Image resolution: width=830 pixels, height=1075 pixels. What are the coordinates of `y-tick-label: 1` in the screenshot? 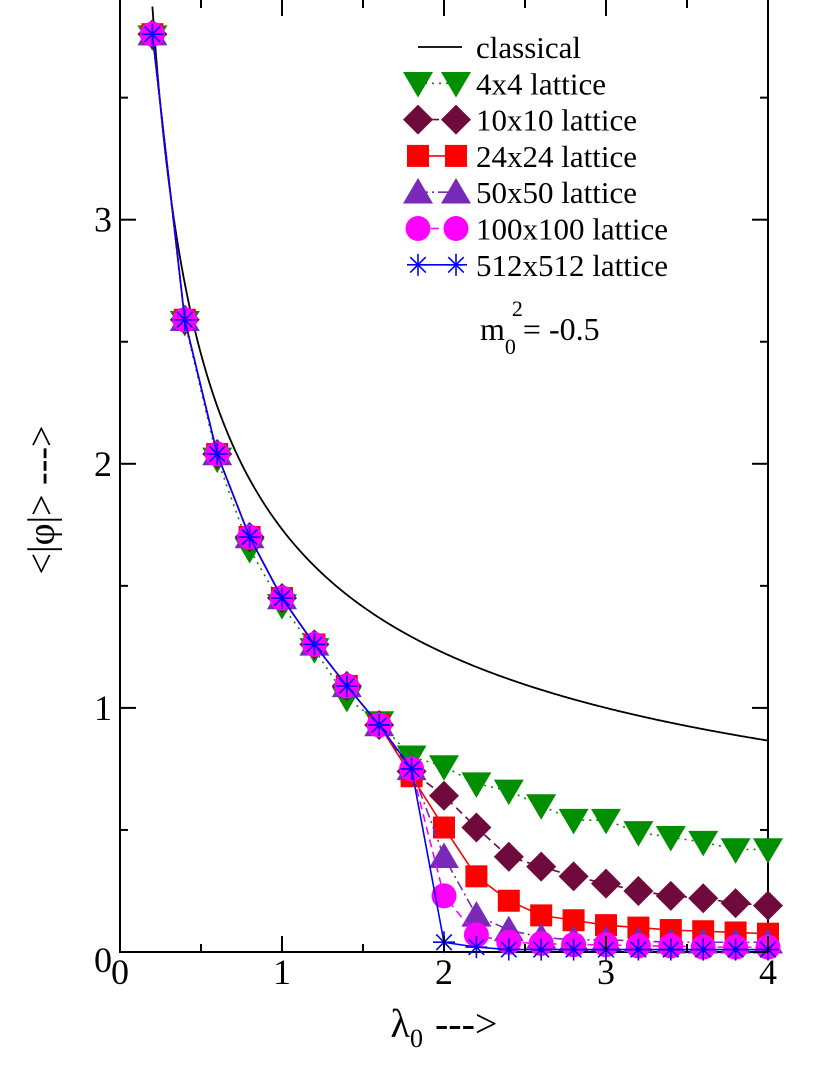 It's located at (103, 708).